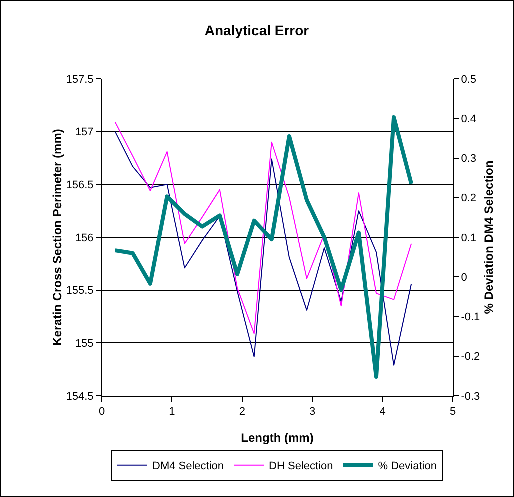 The height and width of the screenshot is (497, 514). I want to click on y-tick-label: 157.5, so click(80, 80).